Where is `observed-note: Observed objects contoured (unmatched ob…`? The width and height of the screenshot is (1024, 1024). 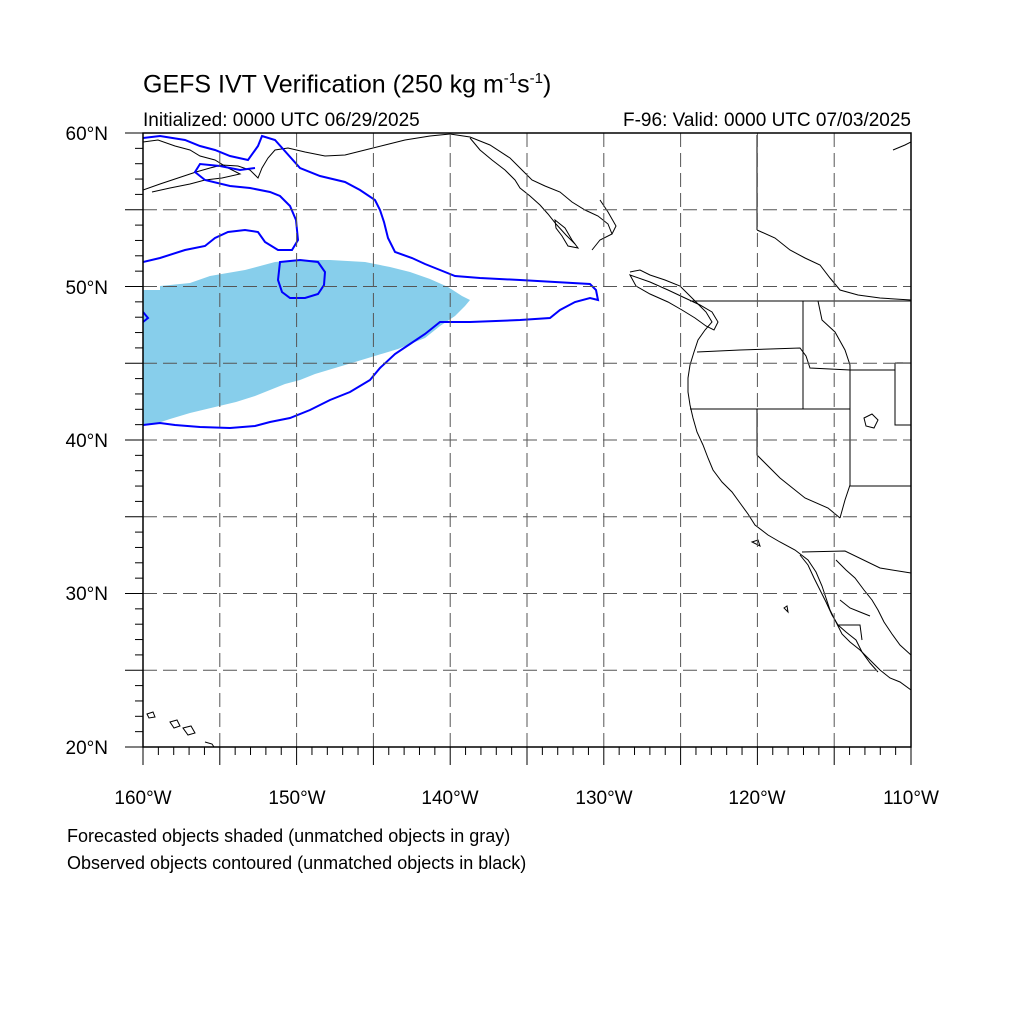
observed-note: Observed objects contoured (unmatched ob… is located at coordinates (297, 863).